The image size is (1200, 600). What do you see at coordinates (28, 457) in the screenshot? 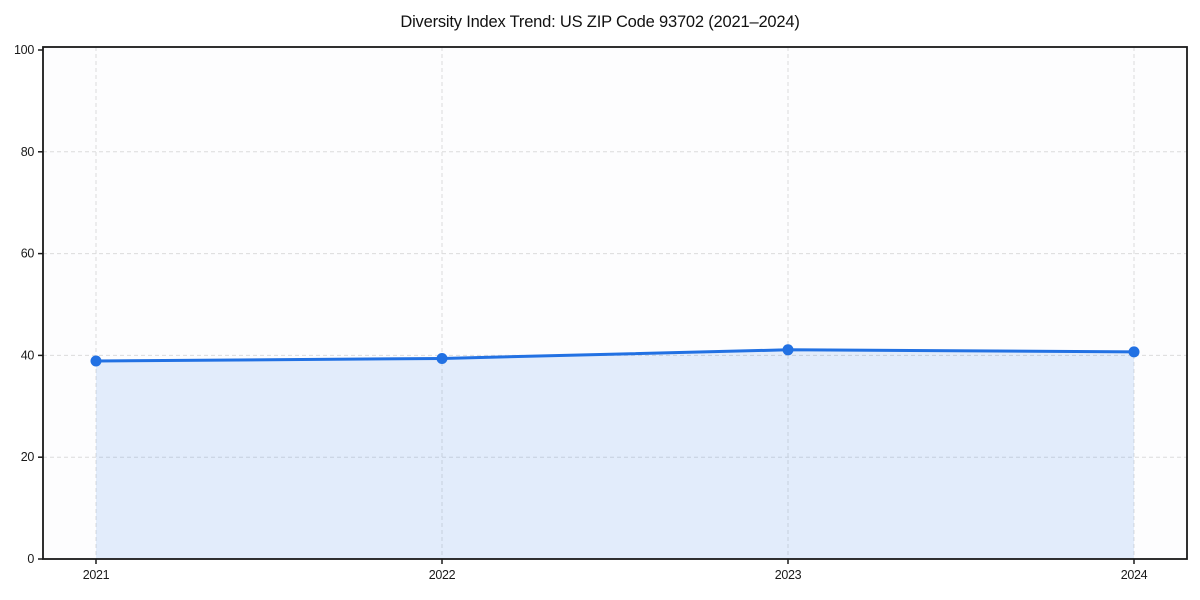
I see `y-tick-label: 20` at bounding box center [28, 457].